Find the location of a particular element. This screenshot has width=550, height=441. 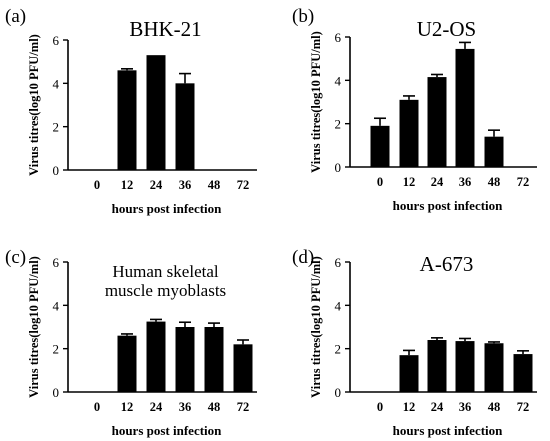

panel-label: (b) is located at coordinates (303, 16).